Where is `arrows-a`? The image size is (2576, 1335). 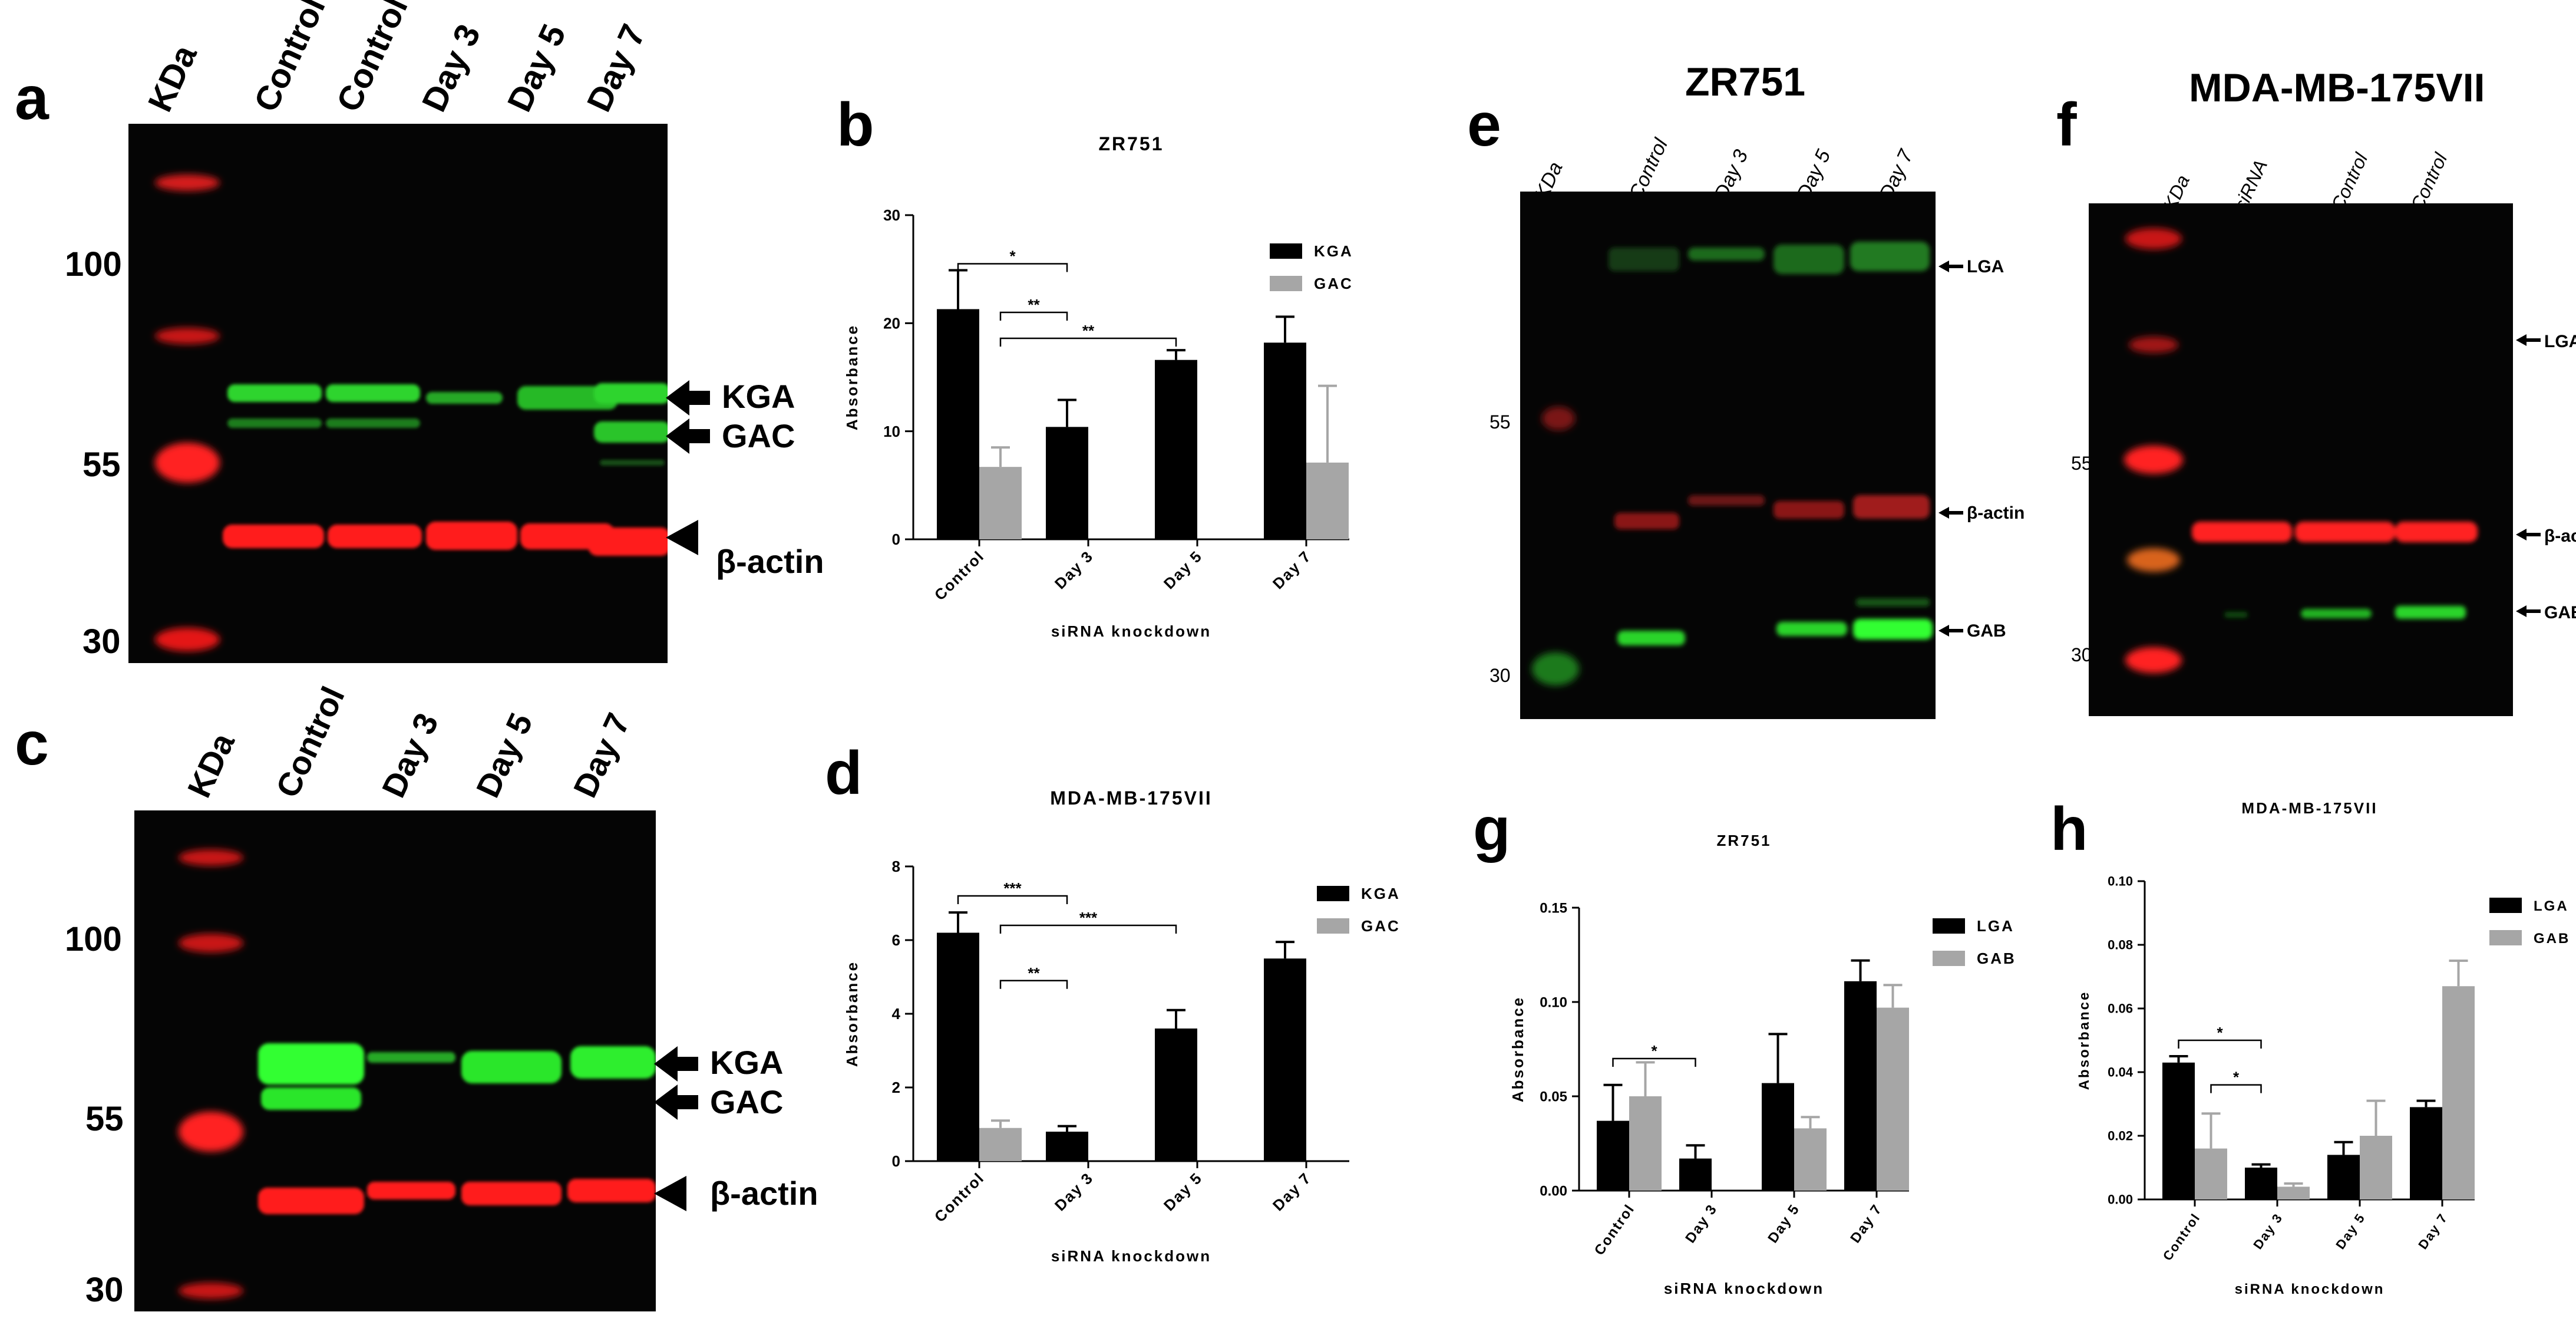
arrows-a is located at coordinates (688, 467).